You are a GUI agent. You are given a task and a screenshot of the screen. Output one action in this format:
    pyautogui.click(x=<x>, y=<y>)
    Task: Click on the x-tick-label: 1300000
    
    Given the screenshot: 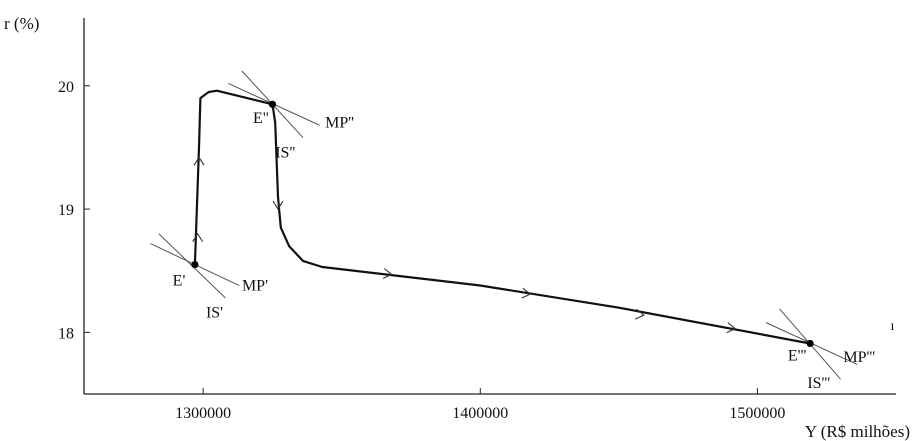 What is the action you would take?
    pyautogui.click(x=203, y=413)
    